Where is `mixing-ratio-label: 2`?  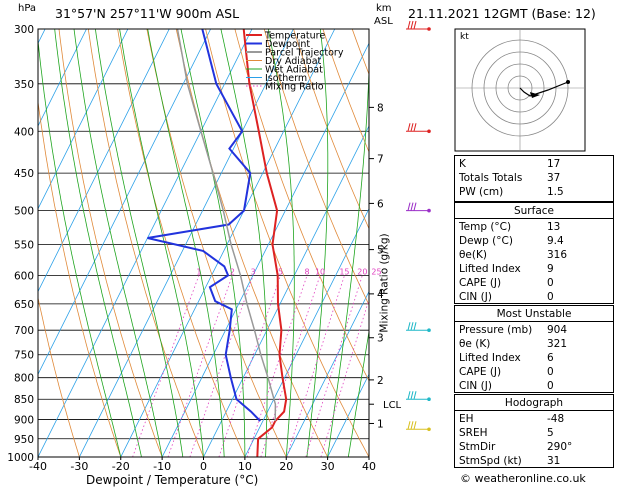
mixing-ratio-label: 2 is located at coordinates (232, 271).